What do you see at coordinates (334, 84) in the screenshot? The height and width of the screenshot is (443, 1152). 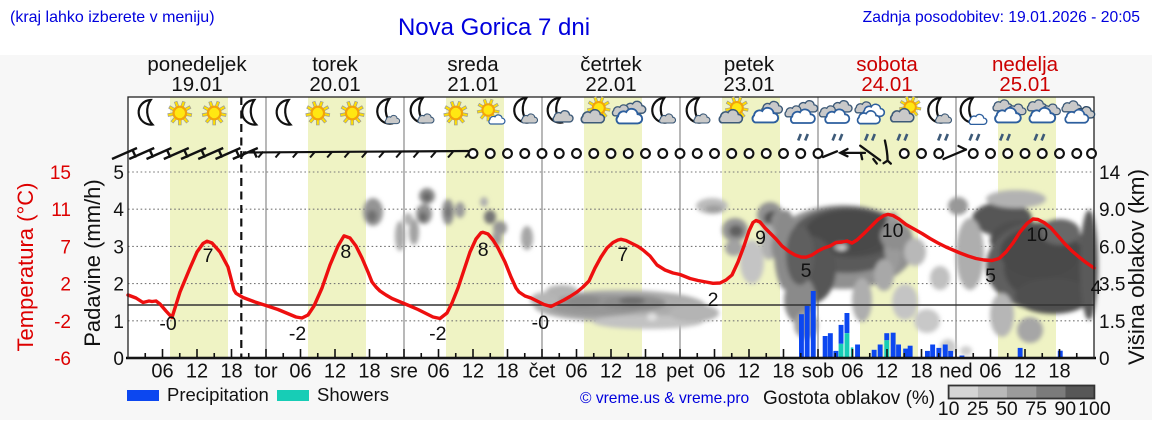 I see `svg-text: 20.01` at bounding box center [334, 84].